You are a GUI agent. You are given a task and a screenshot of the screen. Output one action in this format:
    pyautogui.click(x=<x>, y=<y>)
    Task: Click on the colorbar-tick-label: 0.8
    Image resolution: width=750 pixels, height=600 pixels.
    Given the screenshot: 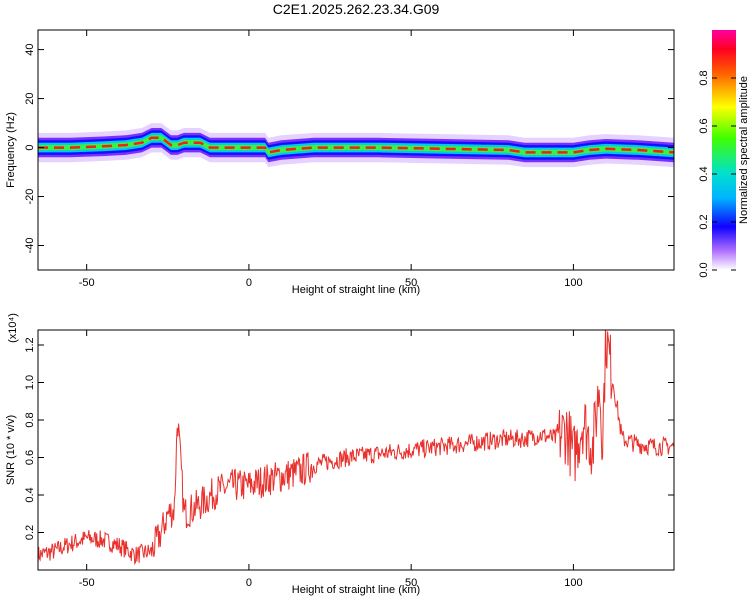 What is the action you would take?
    pyautogui.click(x=704, y=77)
    